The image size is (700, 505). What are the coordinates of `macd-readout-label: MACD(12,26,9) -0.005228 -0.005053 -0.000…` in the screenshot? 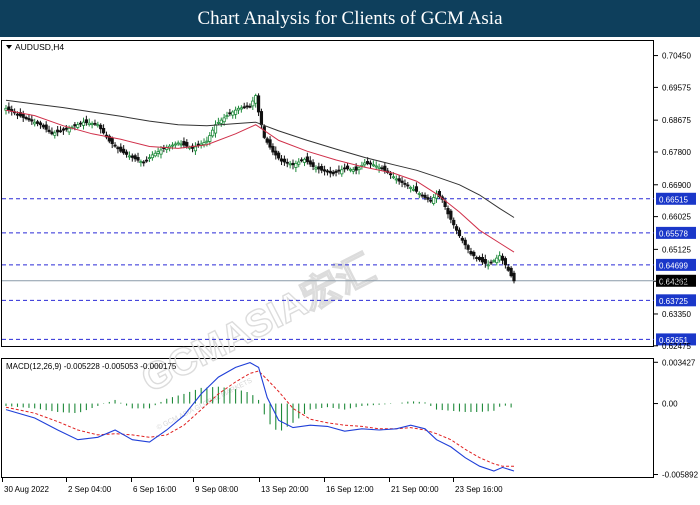 It's located at (91, 366).